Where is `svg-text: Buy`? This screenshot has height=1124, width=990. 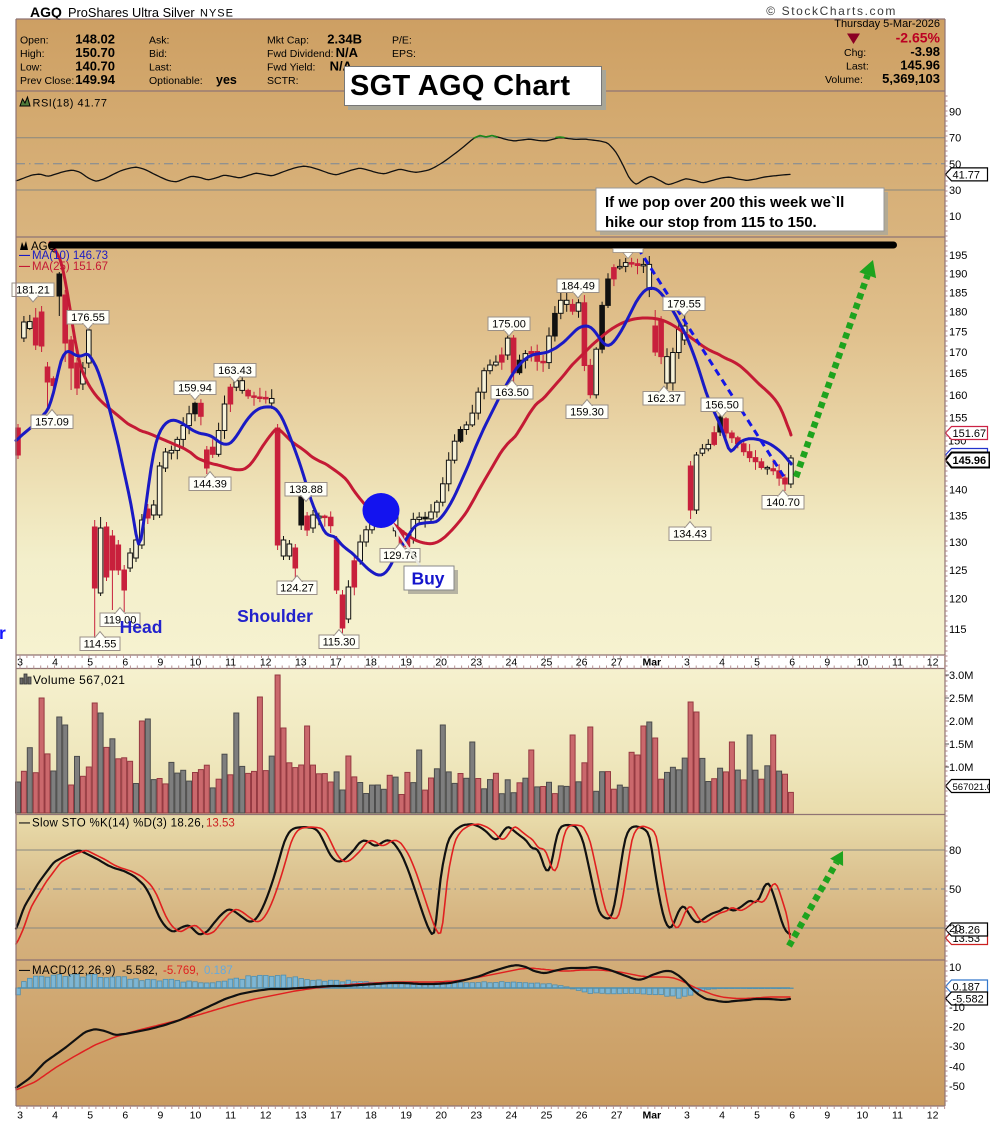
svg-text: Buy is located at coordinates (427, 579).